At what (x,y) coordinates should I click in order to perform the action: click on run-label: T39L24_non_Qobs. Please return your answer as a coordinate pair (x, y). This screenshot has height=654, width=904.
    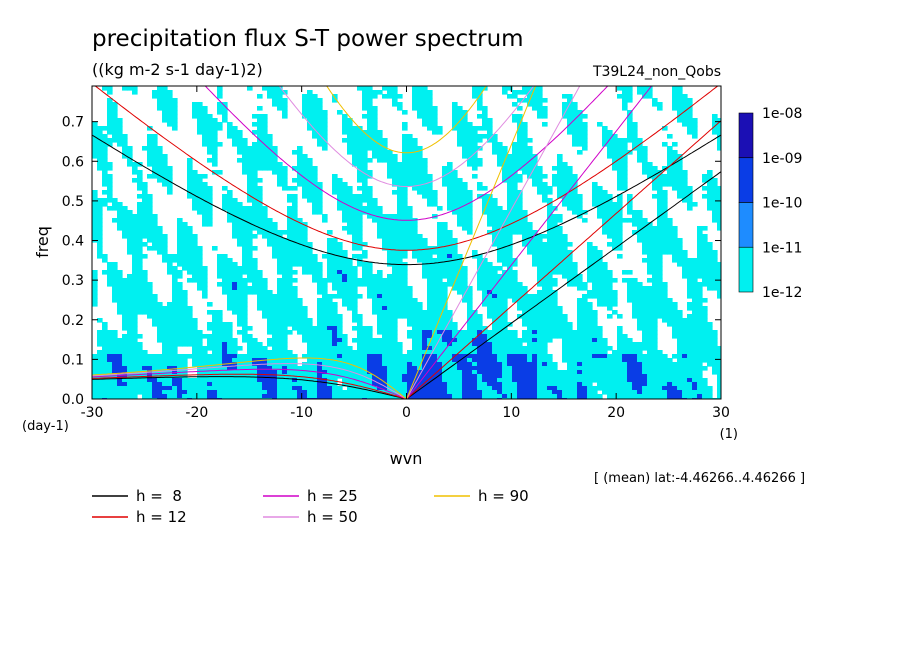
    Looking at the image, I should click on (656, 72).